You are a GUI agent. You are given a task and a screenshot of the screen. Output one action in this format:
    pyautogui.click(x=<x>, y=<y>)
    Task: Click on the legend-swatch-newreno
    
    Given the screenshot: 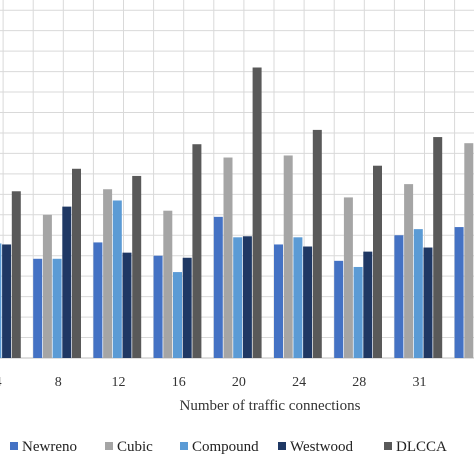 What is the action you would take?
    pyautogui.click(x=14, y=446)
    